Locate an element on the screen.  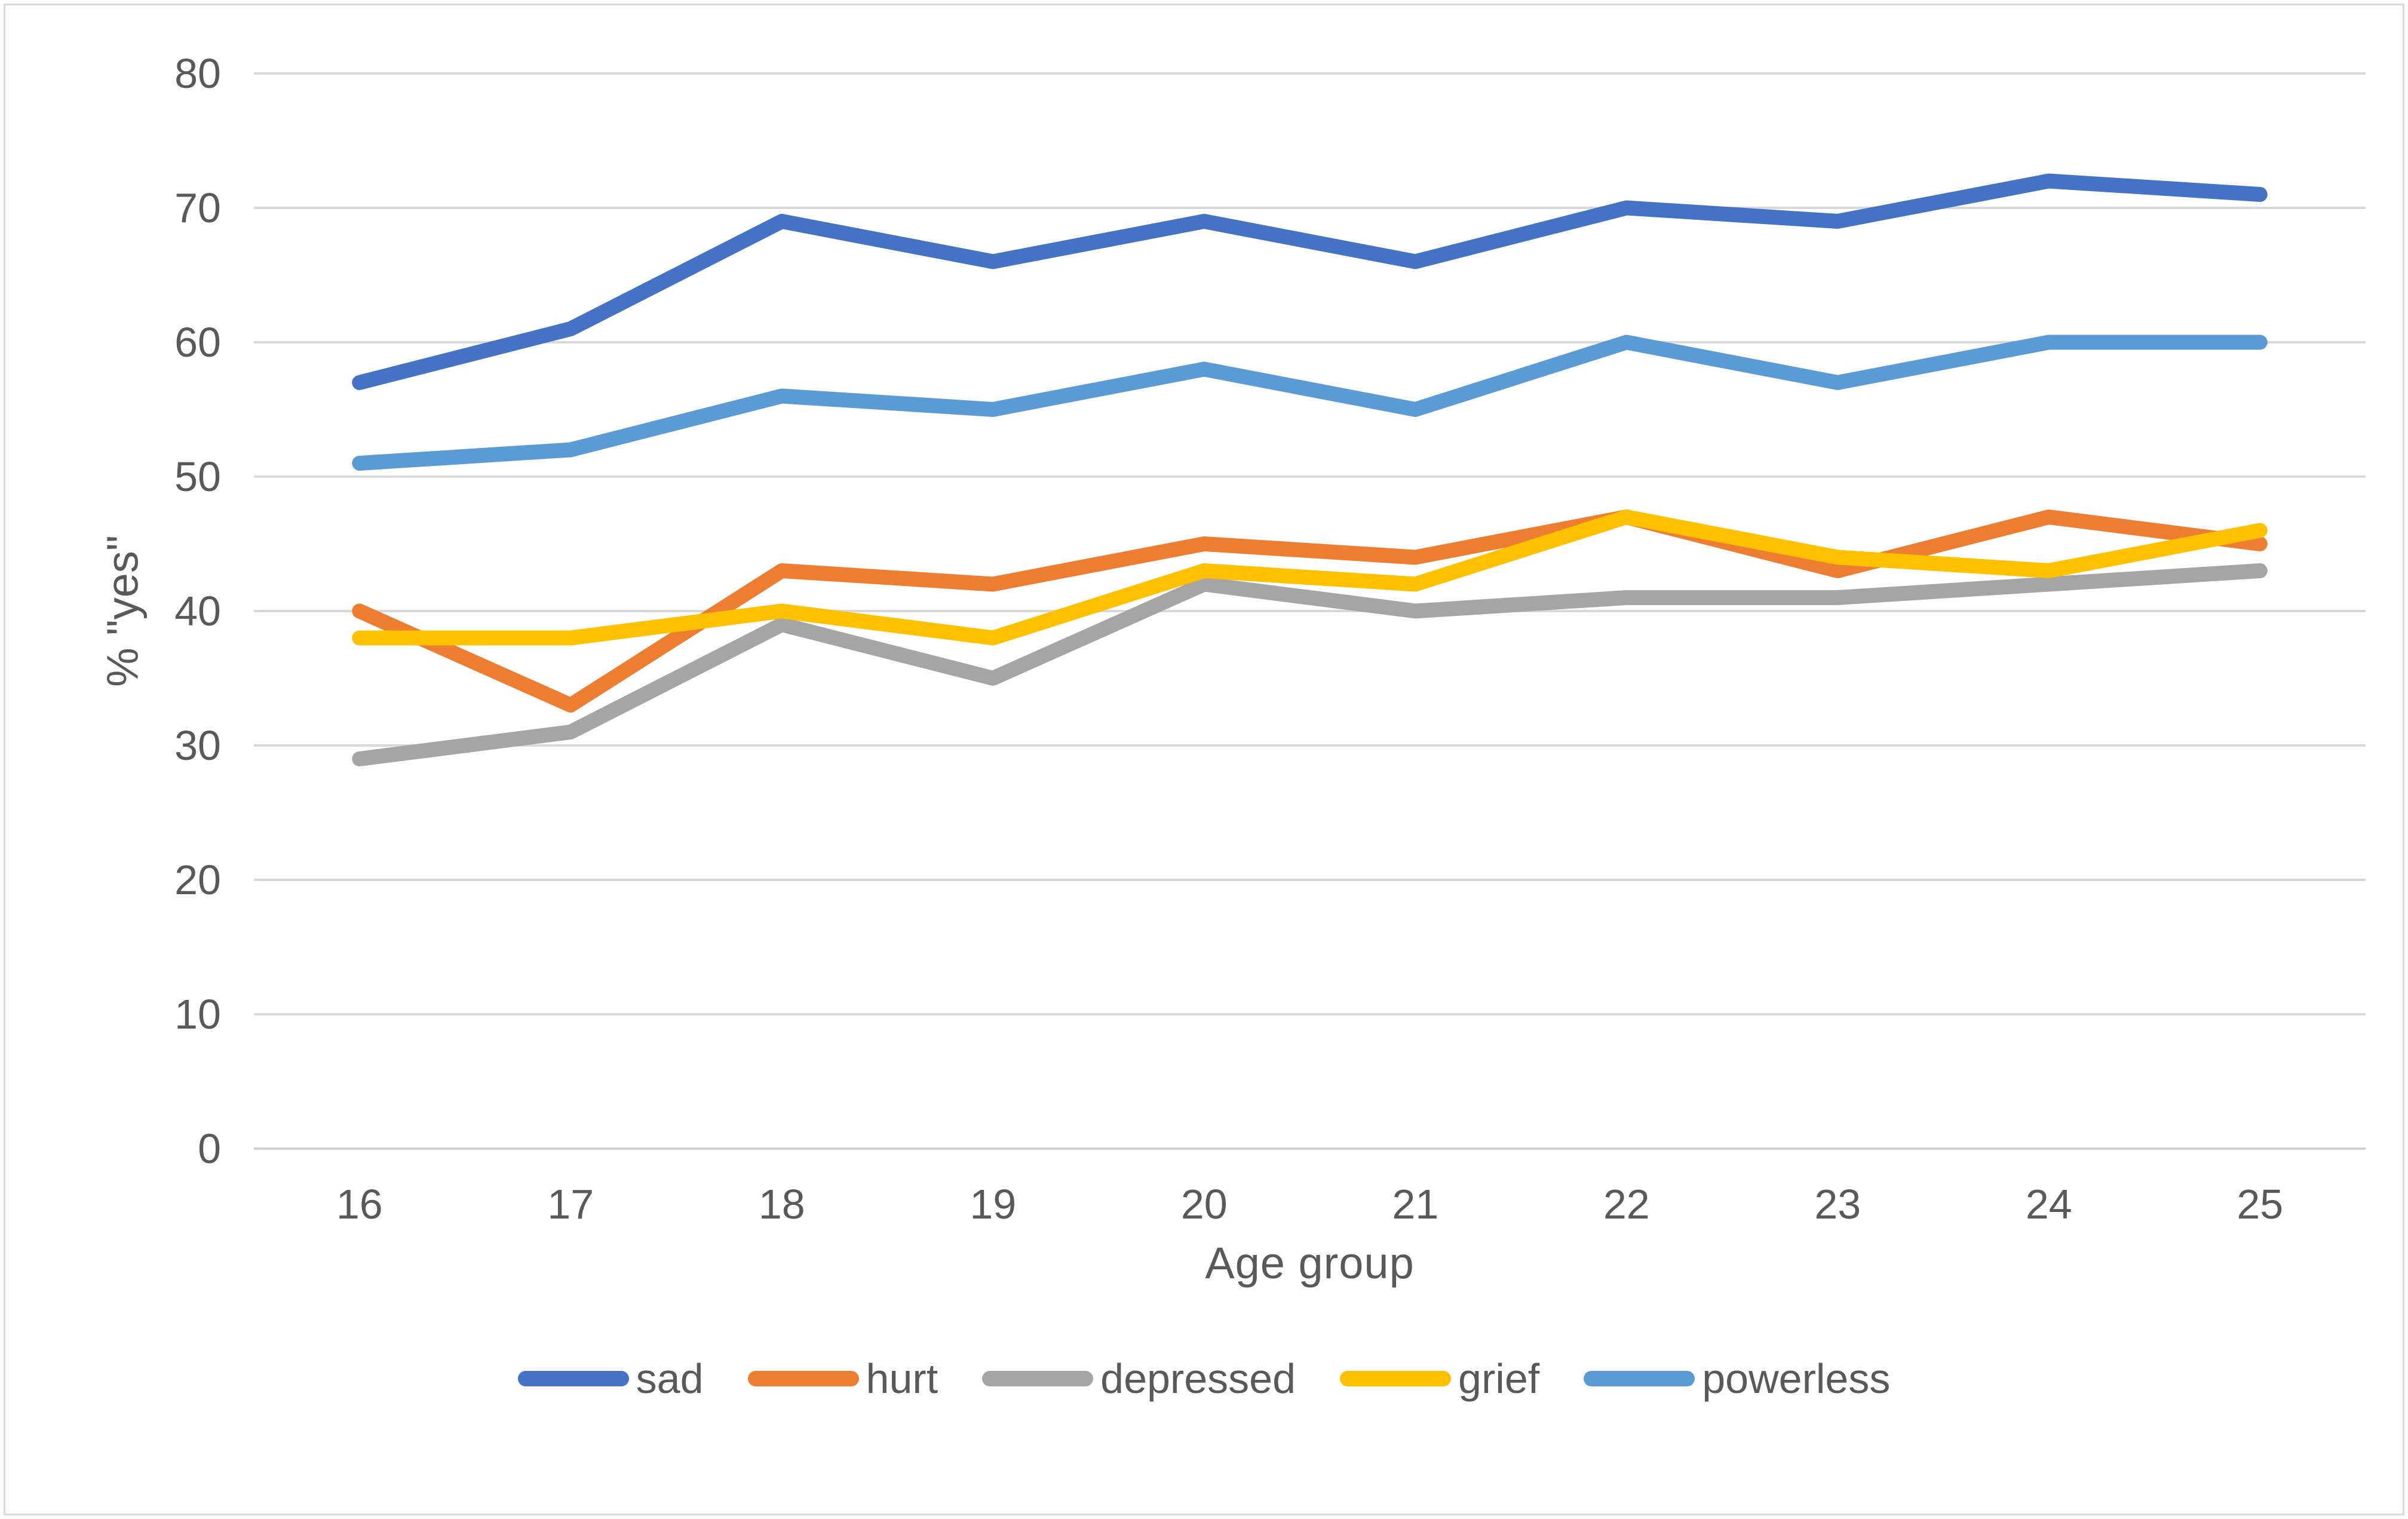
legend-swatch-powerless is located at coordinates (1639, 1378).